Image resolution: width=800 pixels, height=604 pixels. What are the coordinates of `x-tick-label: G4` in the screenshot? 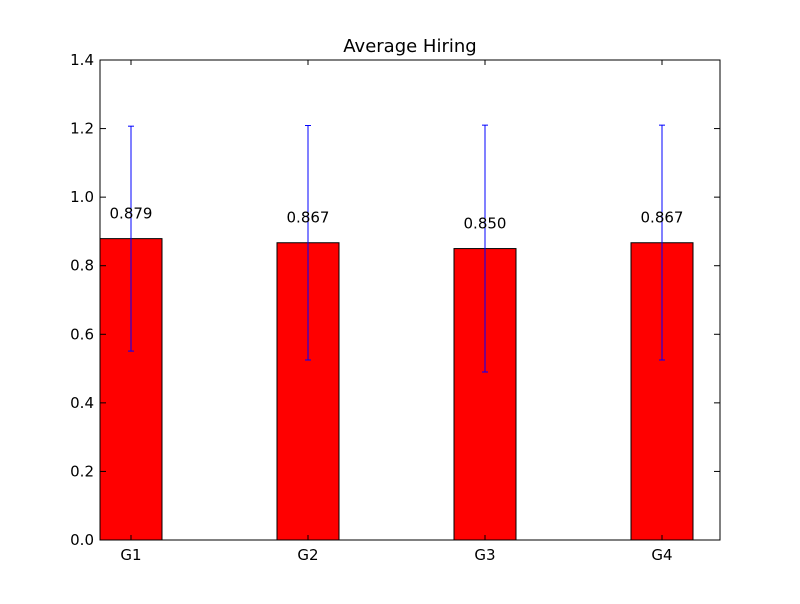 It's located at (661, 555).